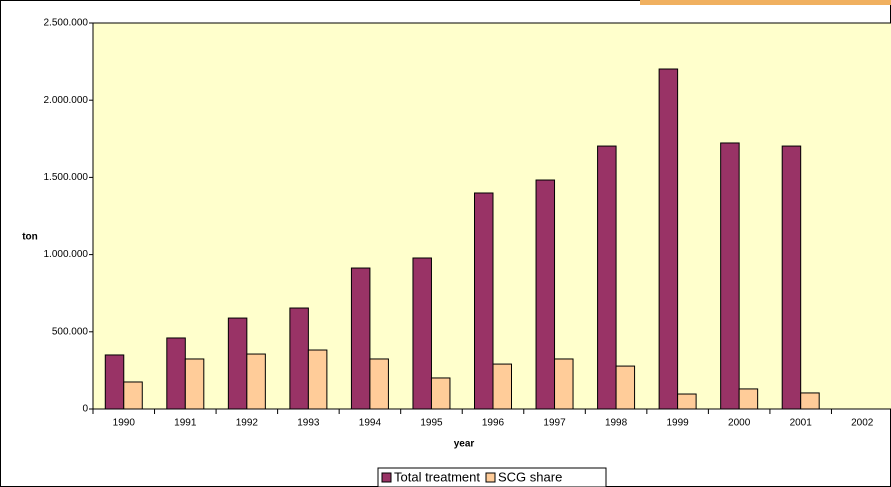 The image size is (891, 487). Describe the element at coordinates (66, 177) in the screenshot. I see `y-tick-label: 1.500.000` at that location.